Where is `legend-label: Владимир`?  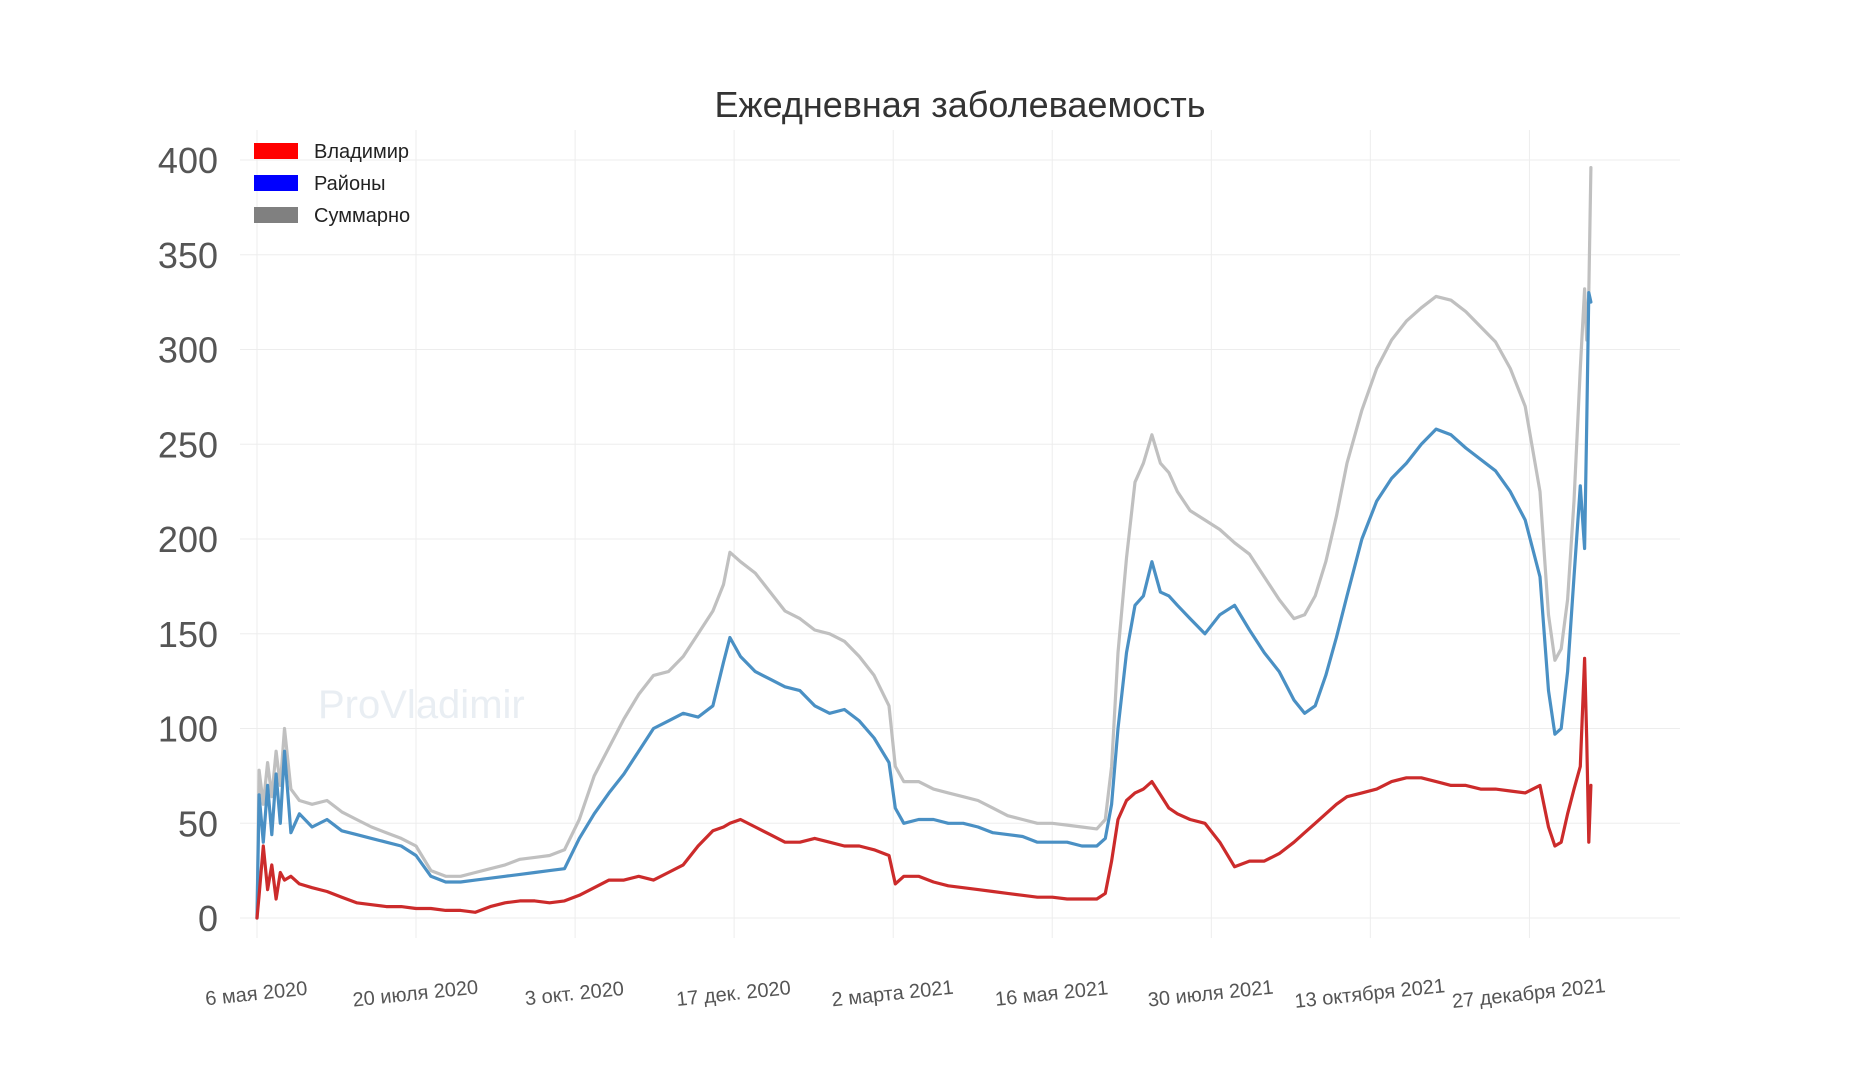
legend-label: Владимир is located at coordinates (361, 152).